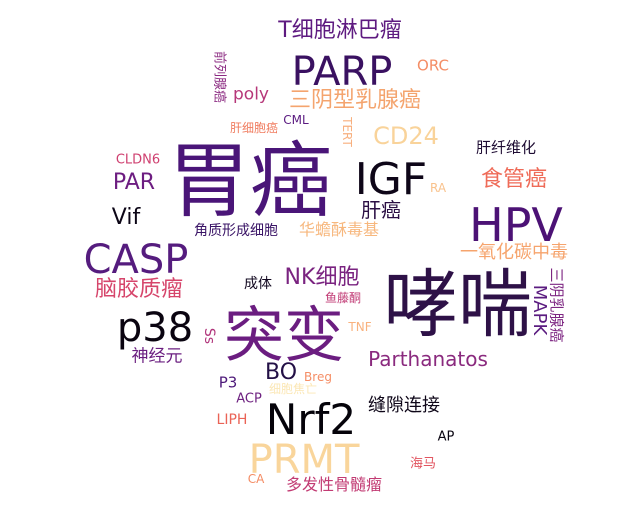  Describe the element at coordinates (340, 30) in the screenshot. I see `word-tlymph: T细胞淋巴瘤` at that location.